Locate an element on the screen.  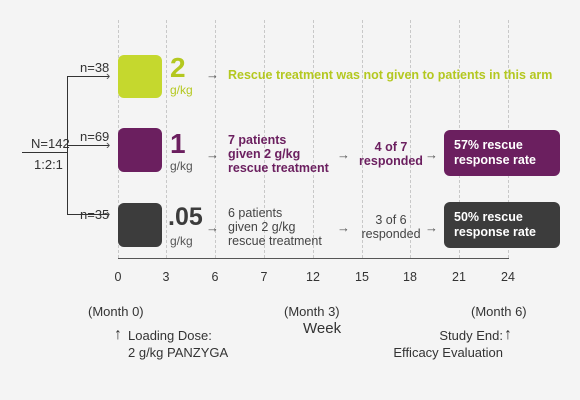
tick-21: 21 is located at coordinates (459, 277).